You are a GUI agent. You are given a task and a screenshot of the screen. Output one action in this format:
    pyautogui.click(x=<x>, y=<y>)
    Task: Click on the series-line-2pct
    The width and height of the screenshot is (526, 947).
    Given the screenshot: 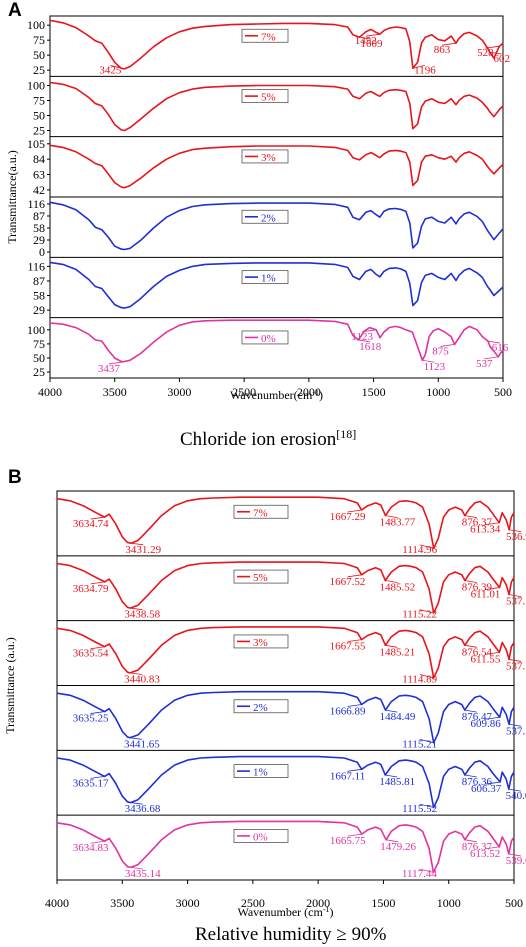 What is the action you would take?
    pyautogui.click(x=276, y=226)
    